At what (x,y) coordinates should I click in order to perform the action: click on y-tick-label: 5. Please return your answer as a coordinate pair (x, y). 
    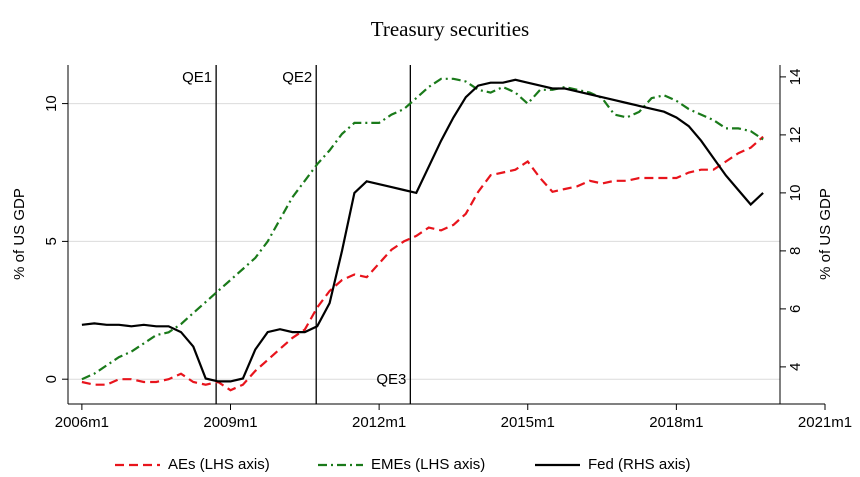
    Looking at the image, I should click on (51, 241).